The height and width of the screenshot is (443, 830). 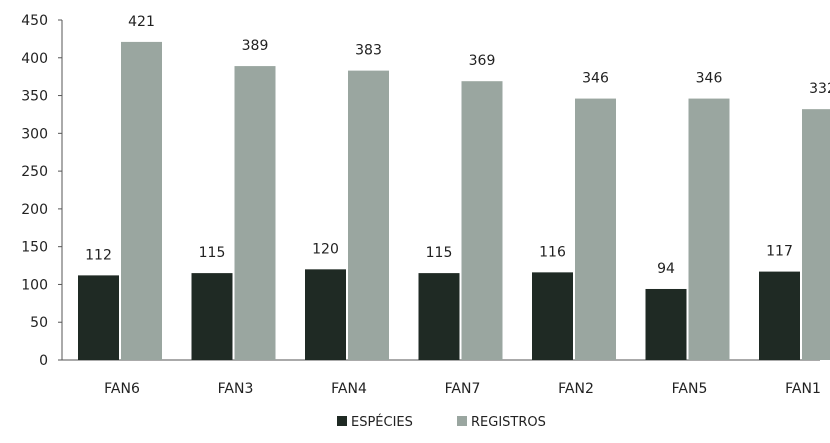 I want to click on y-tick-label: 350, so click(x=34, y=97).